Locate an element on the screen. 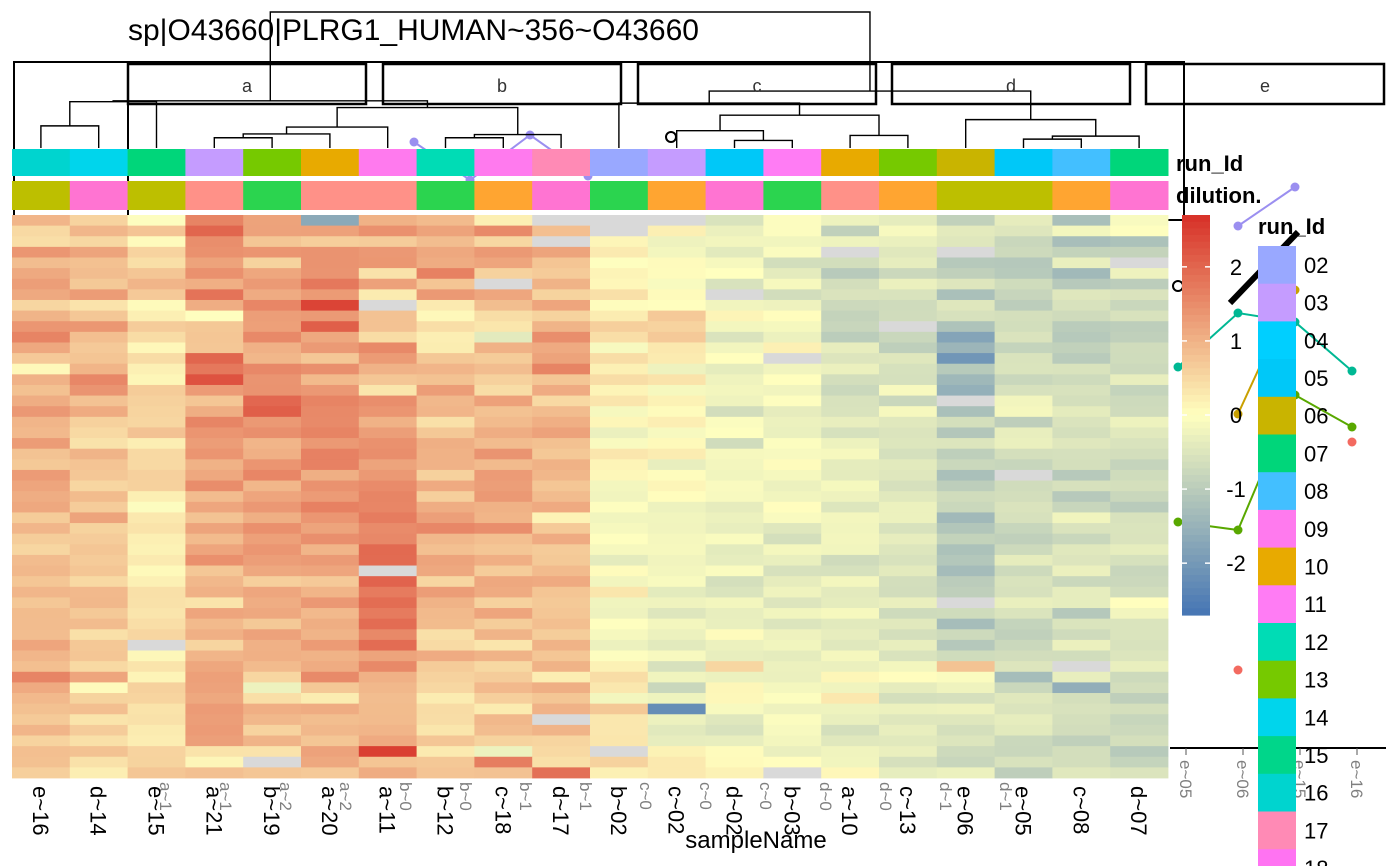 The height and width of the screenshot is (866, 1400). legend-entry-label: 17 is located at coordinates (1316, 830).